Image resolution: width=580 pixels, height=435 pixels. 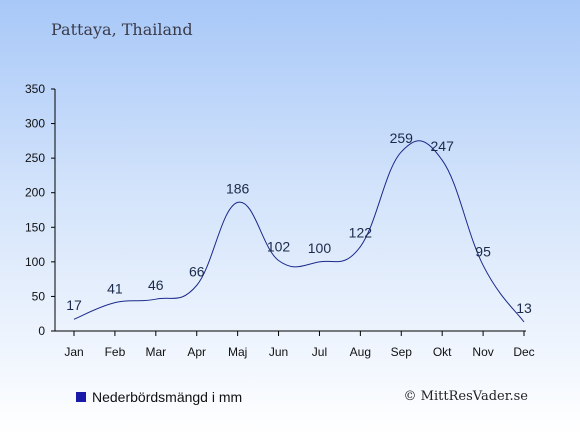 What do you see at coordinates (35, 158) in the screenshot?
I see `y-tick-label: 250` at bounding box center [35, 158].